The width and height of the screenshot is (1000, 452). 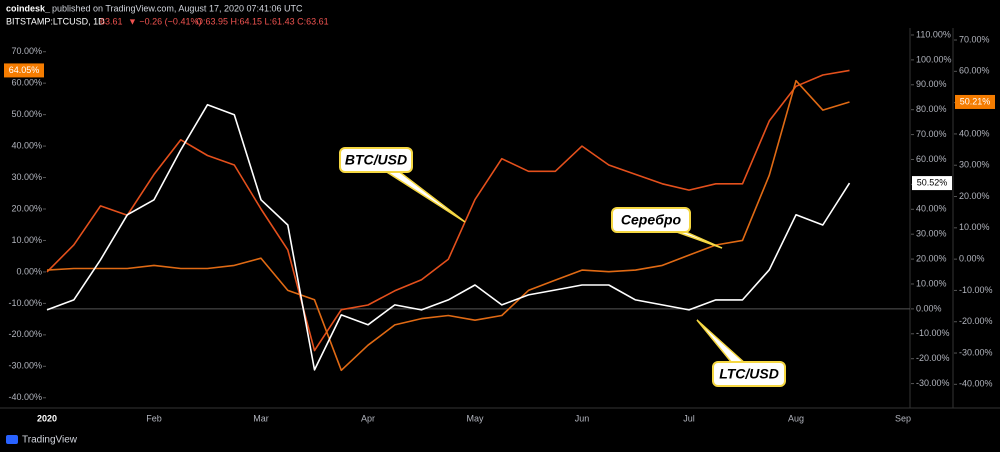 I want to click on y3-tick-label: 60.00%, so click(x=974, y=71).